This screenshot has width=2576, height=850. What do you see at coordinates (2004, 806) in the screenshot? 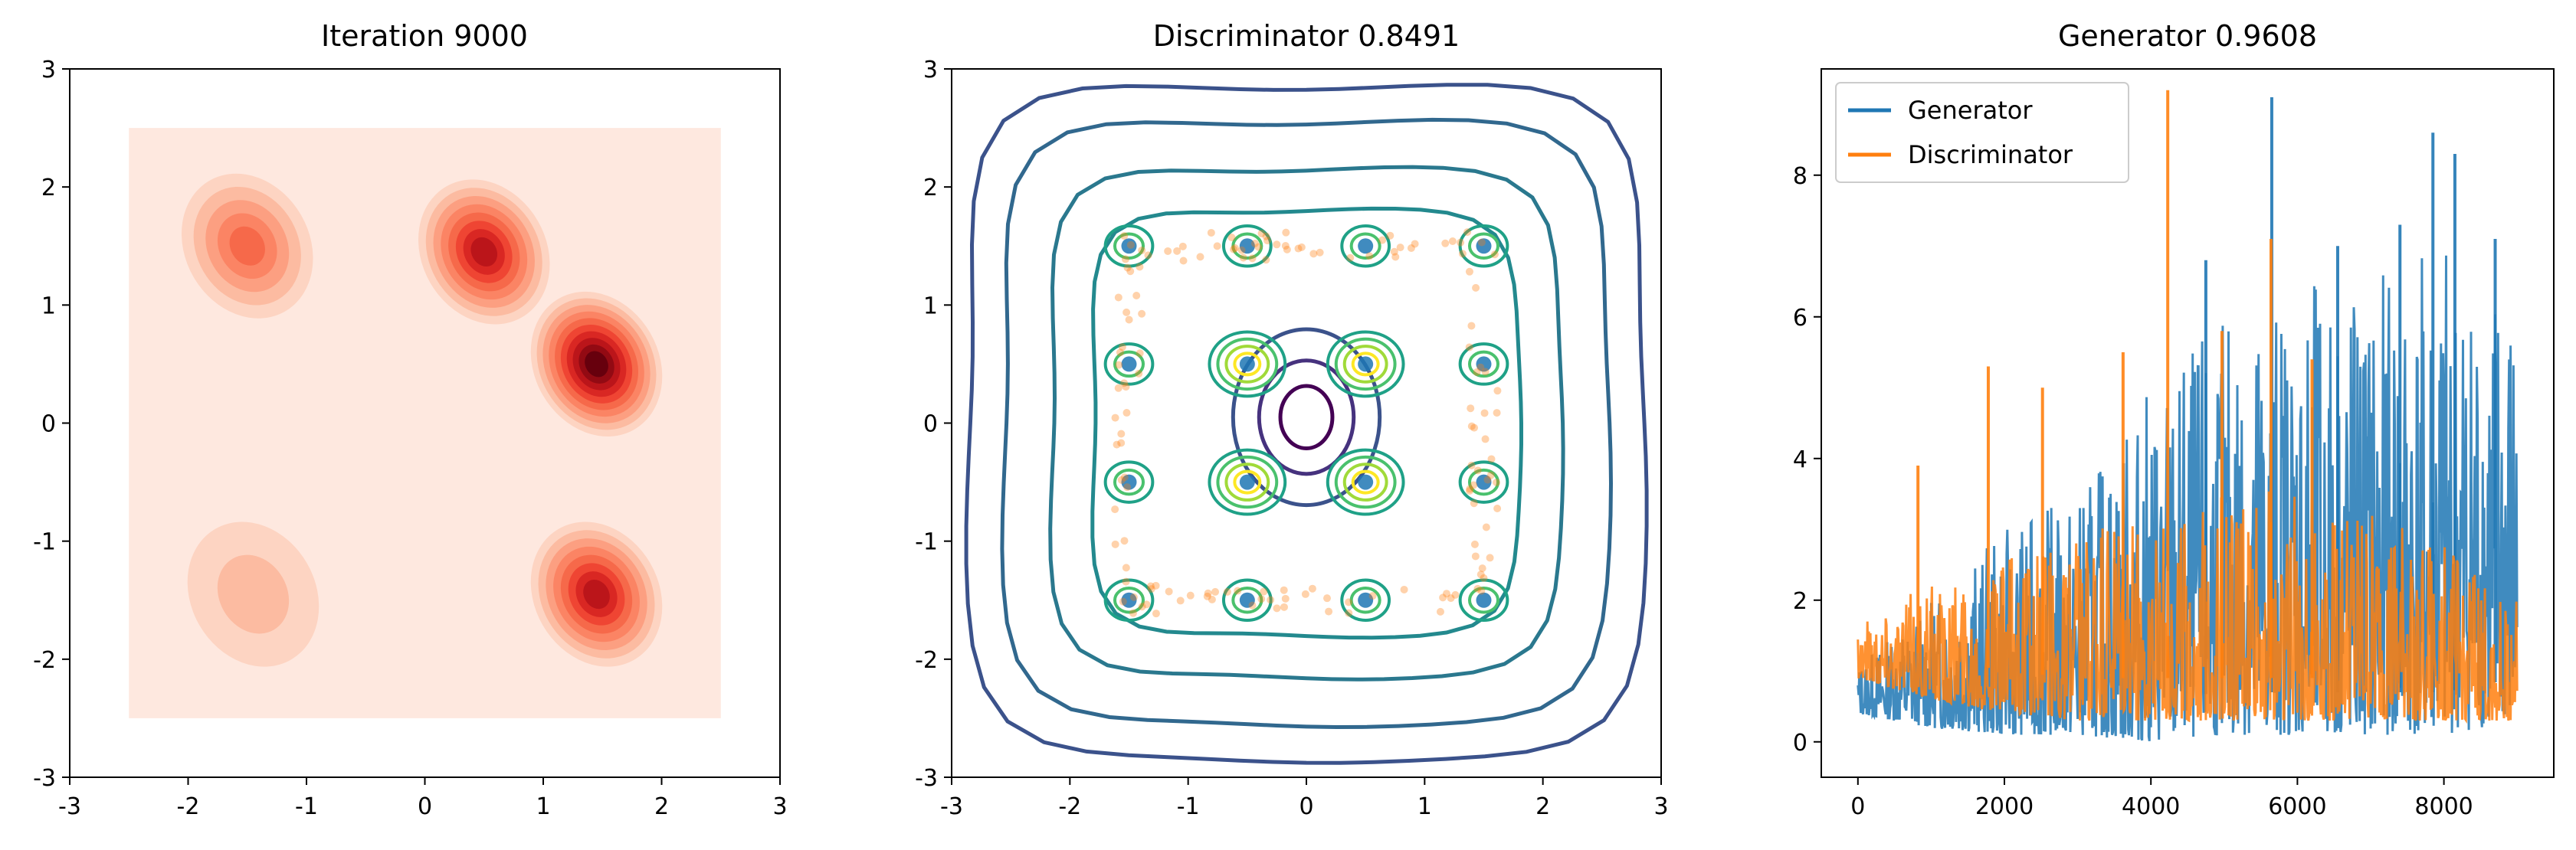
I see `x-tick-label: 2000` at bounding box center [2004, 806].